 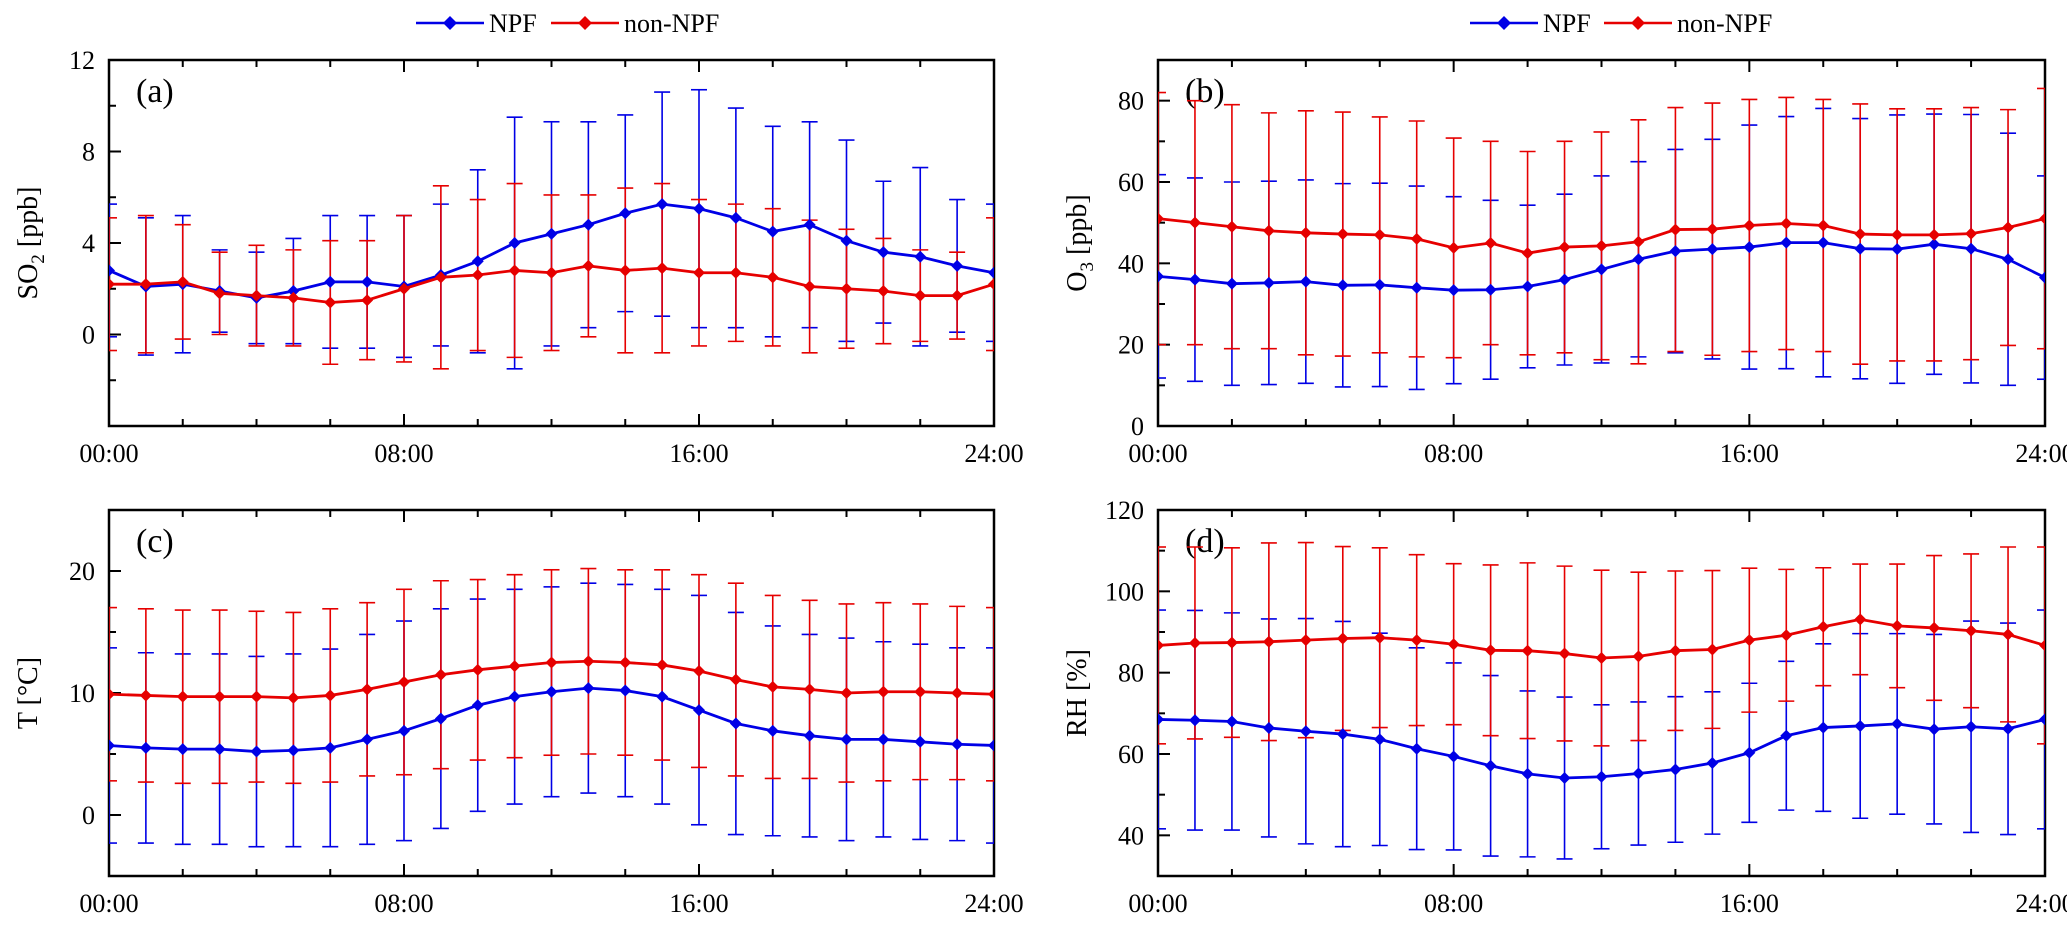 I want to click on x-tick-label: 16:00, so click(x=1749, y=453).